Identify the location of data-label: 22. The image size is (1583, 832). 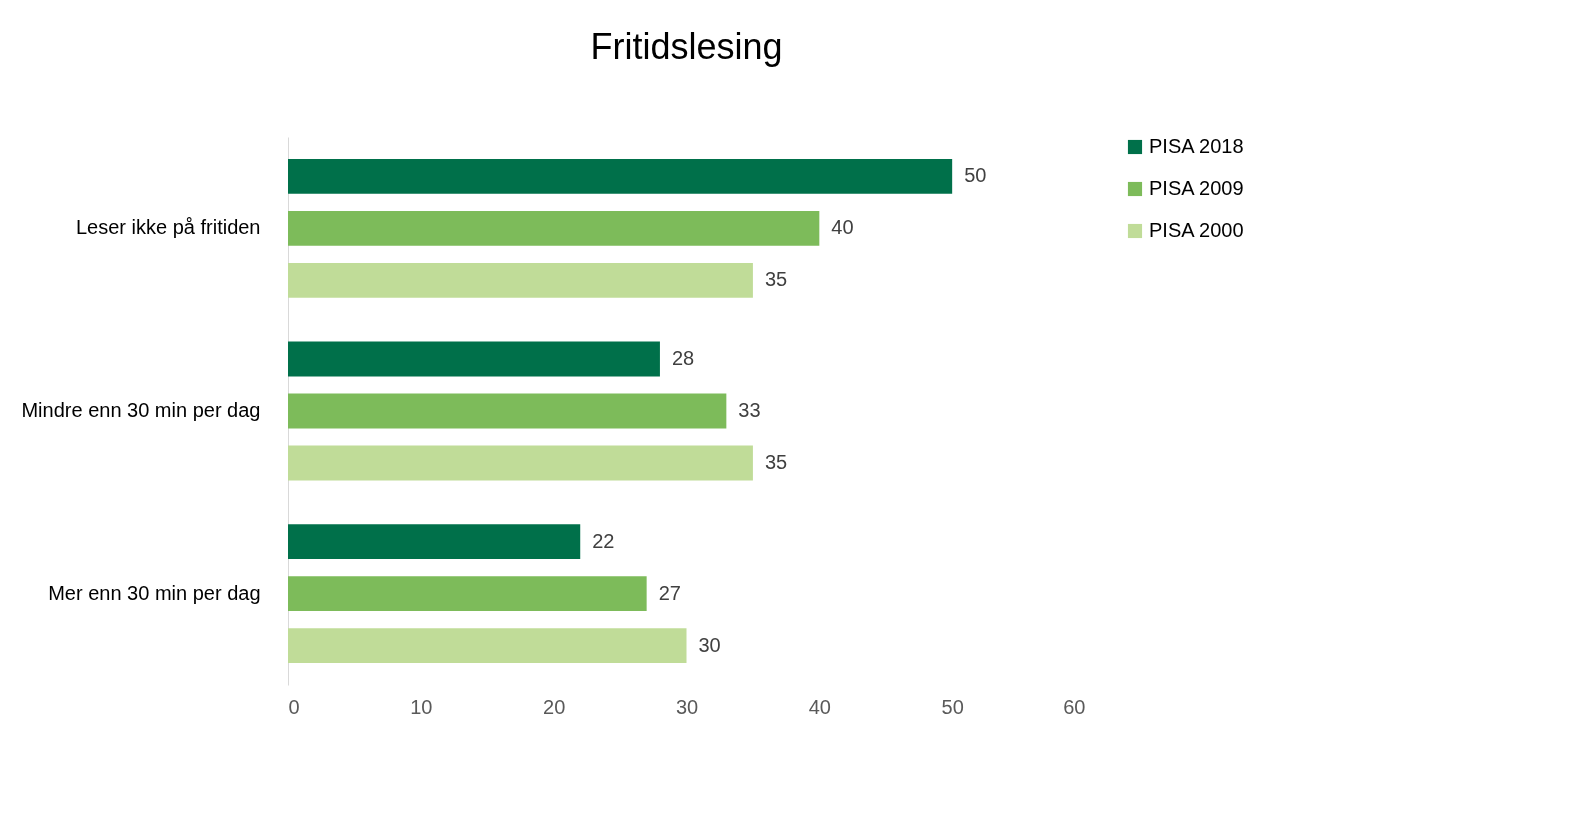
(603, 540).